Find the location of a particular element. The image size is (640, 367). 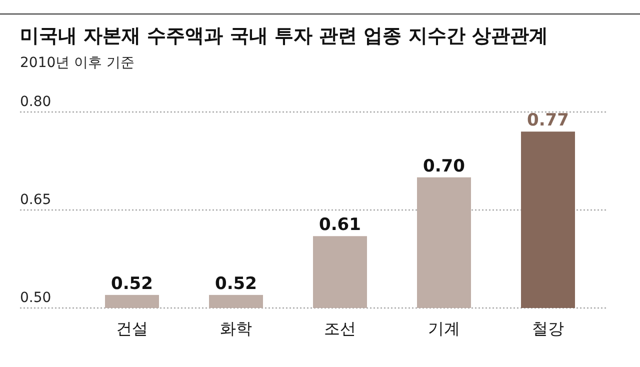

data-label: 0.61 is located at coordinates (340, 225).